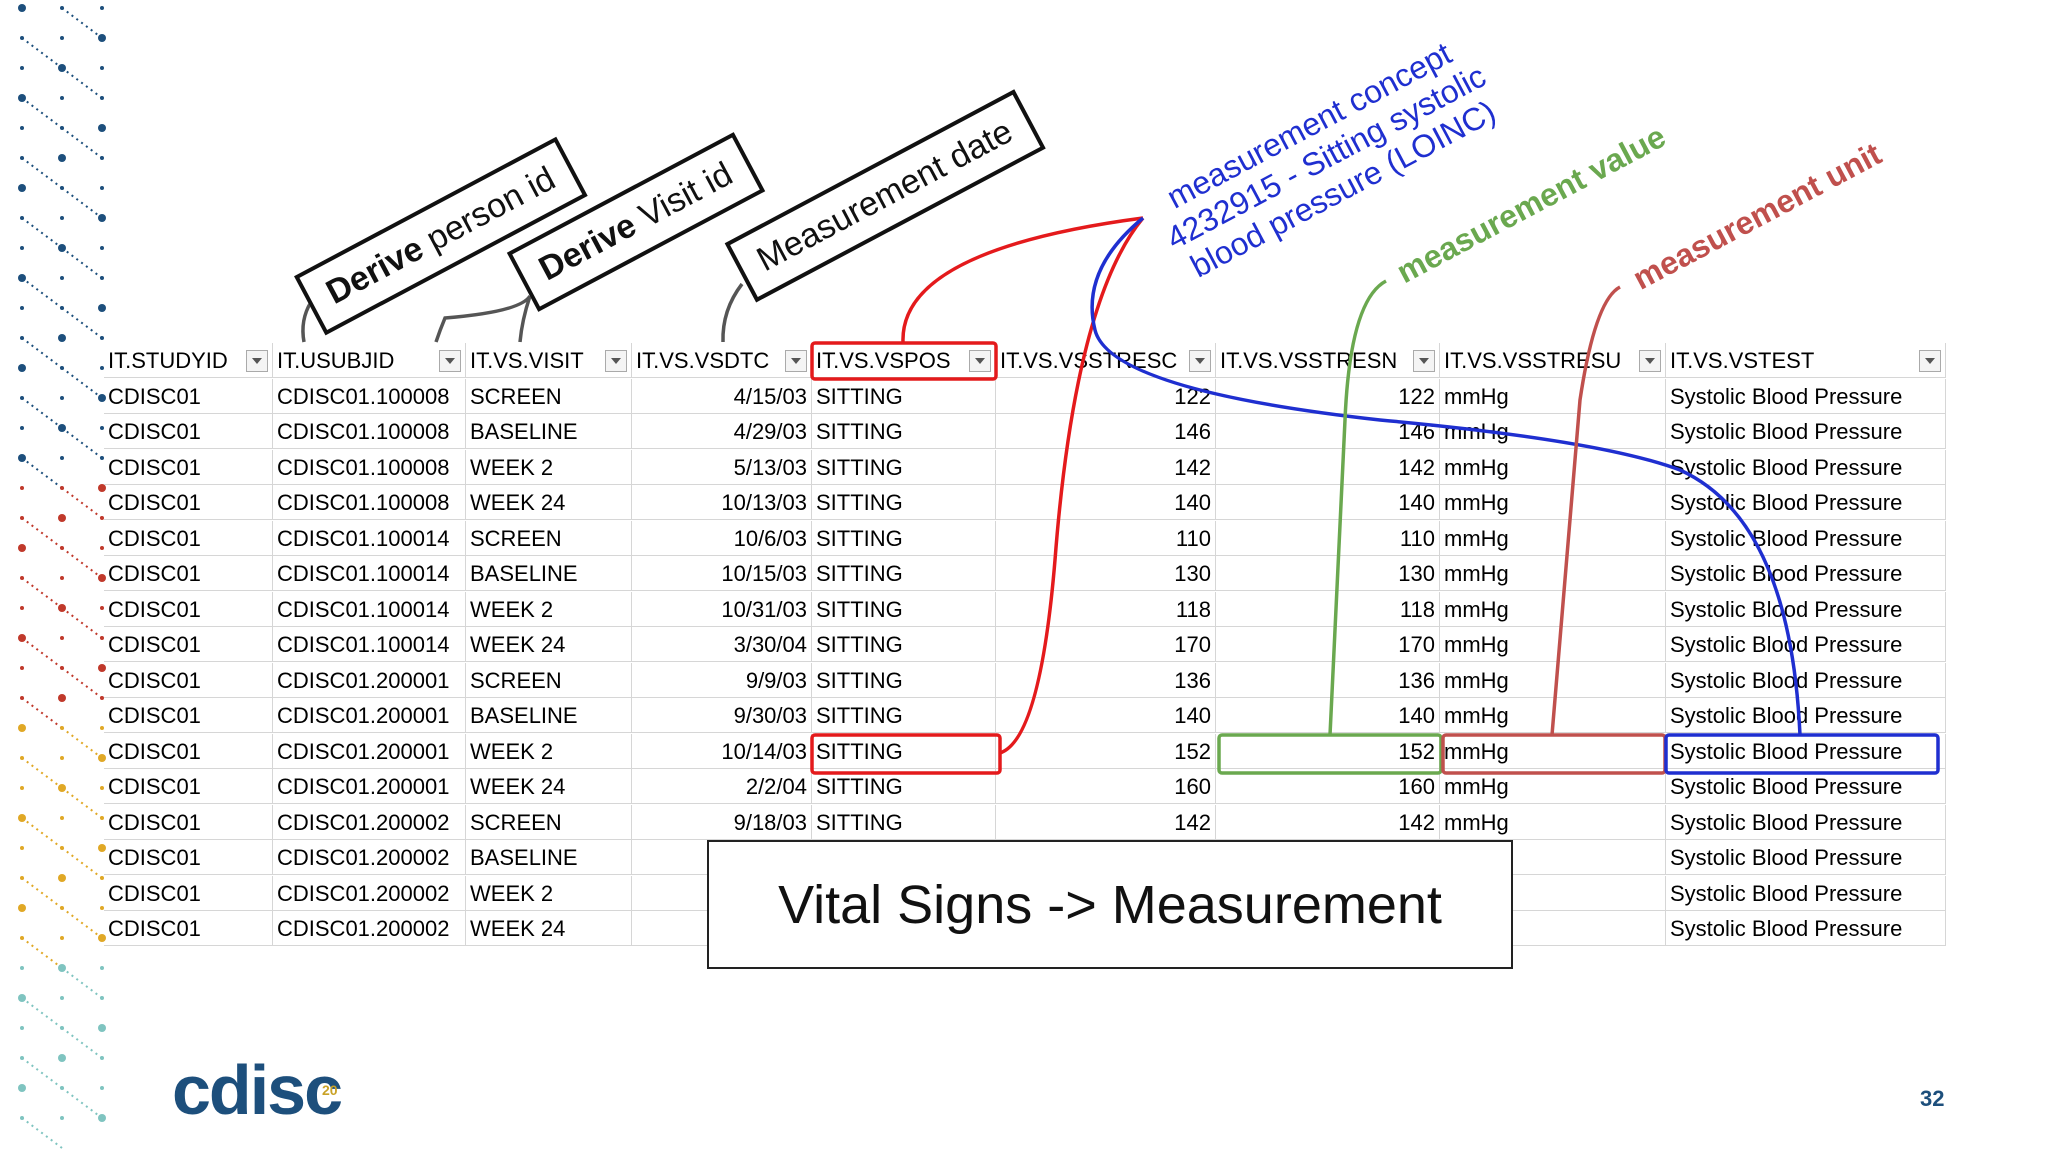  I want to click on table-cell: 110, so click(1106, 538).